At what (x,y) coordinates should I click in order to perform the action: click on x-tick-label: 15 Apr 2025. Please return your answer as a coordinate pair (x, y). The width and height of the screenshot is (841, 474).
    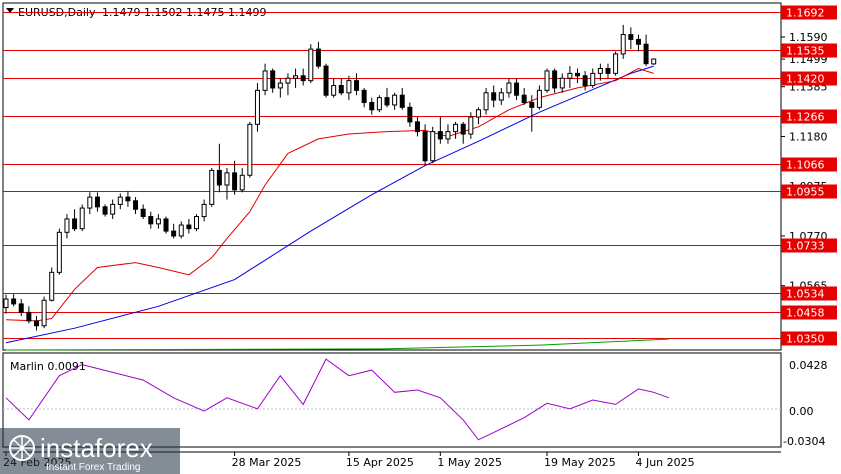
    Looking at the image, I should click on (380, 462).